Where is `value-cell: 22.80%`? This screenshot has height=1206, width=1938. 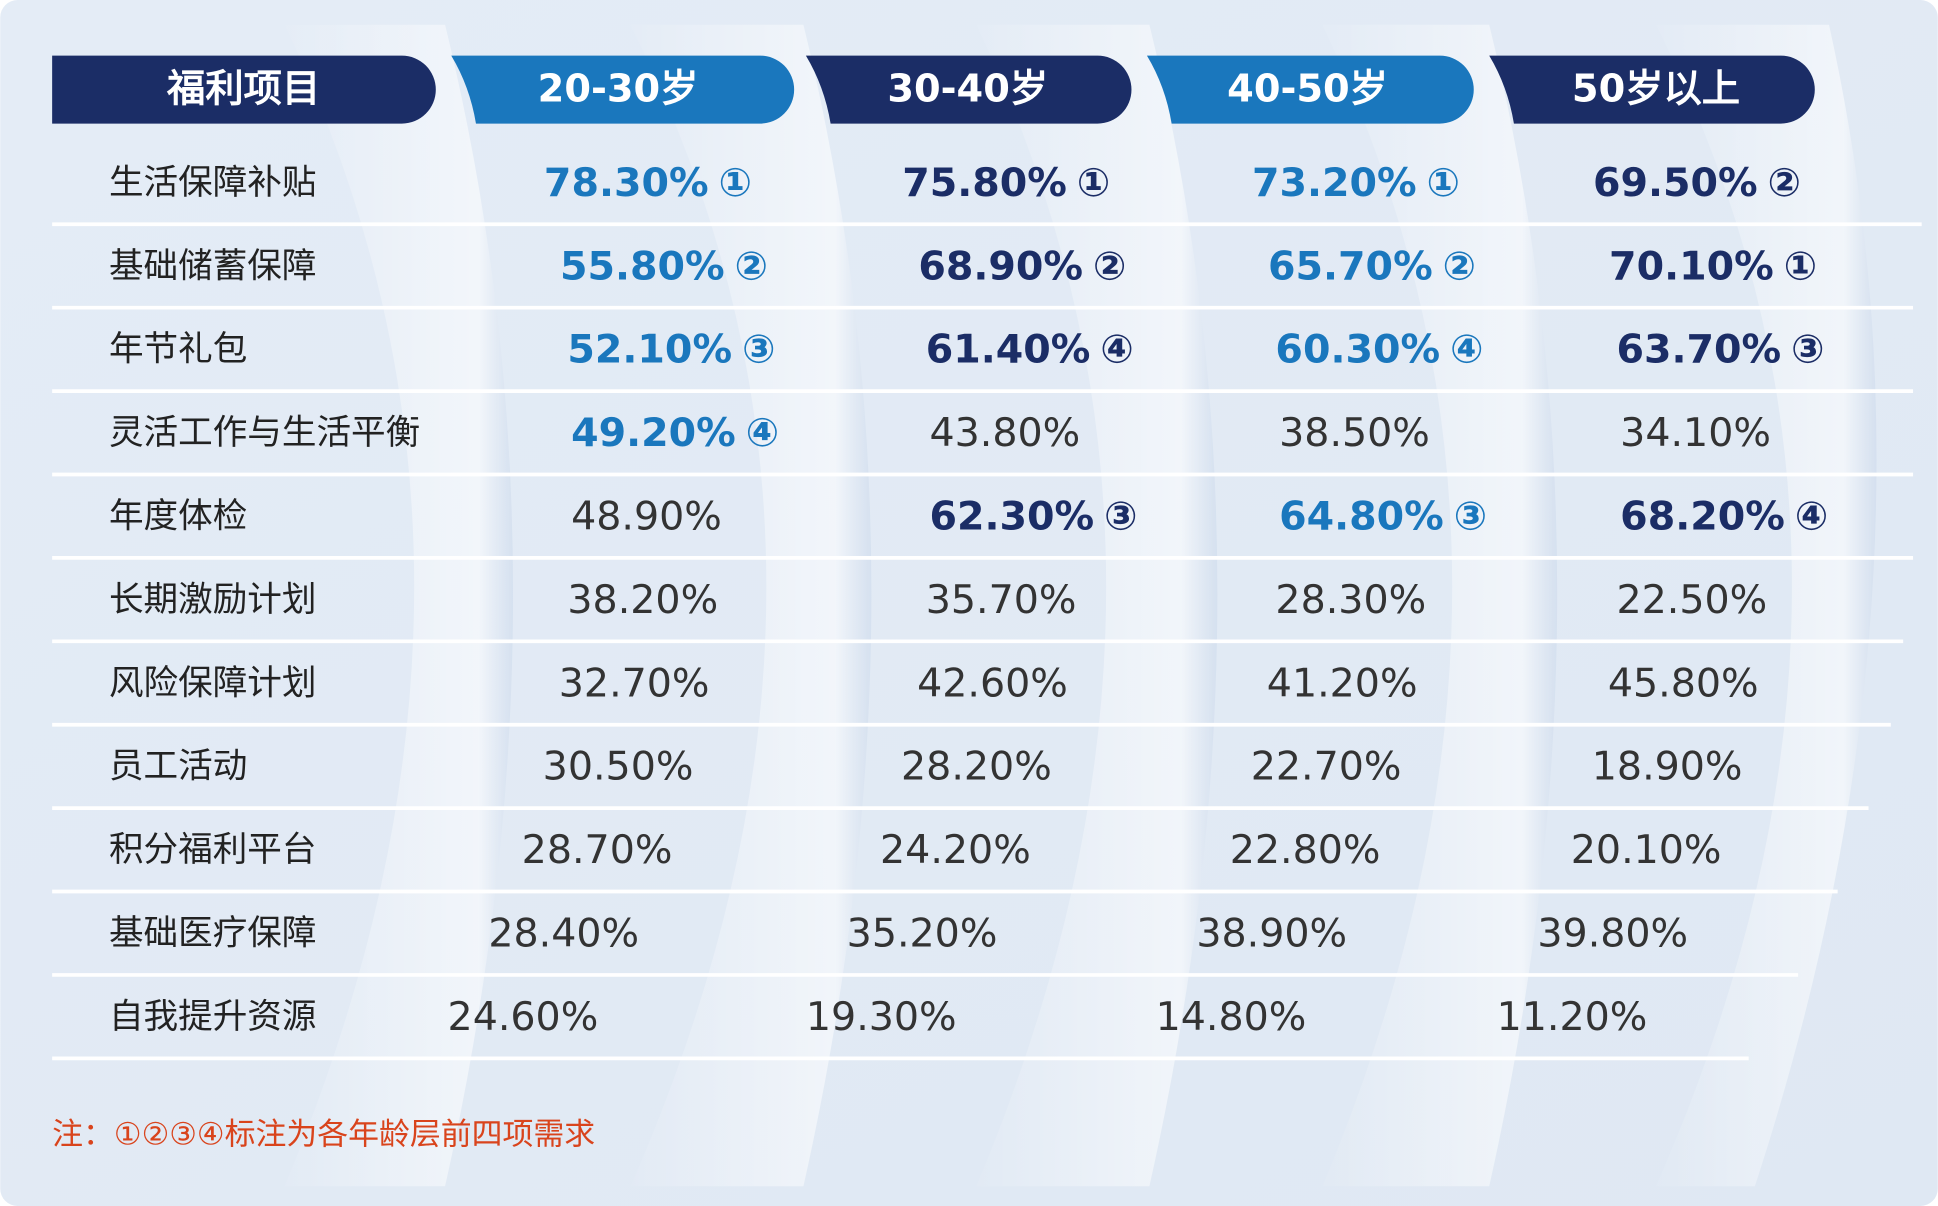 value-cell: 22.80% is located at coordinates (1305, 850).